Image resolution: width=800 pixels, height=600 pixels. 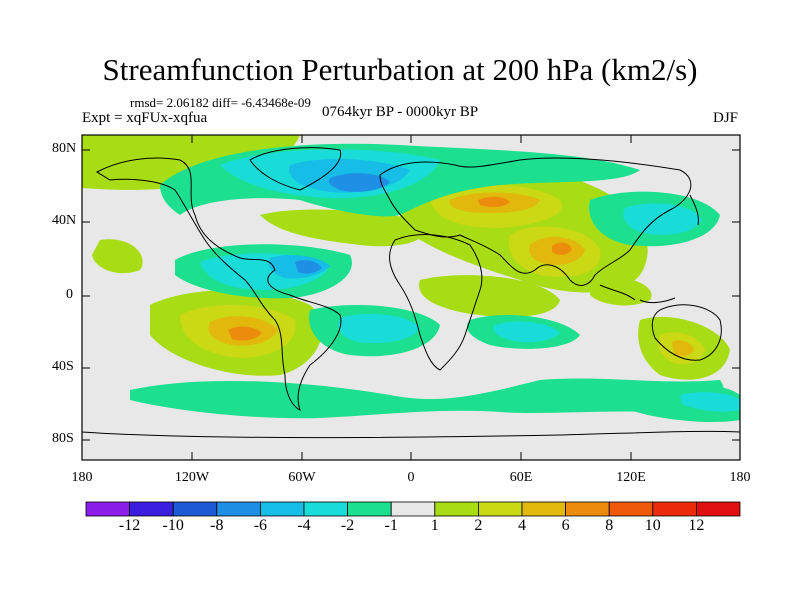 What do you see at coordinates (489, 296) in the screenshot?
I see `contour-pos-indian-ocean` at bounding box center [489, 296].